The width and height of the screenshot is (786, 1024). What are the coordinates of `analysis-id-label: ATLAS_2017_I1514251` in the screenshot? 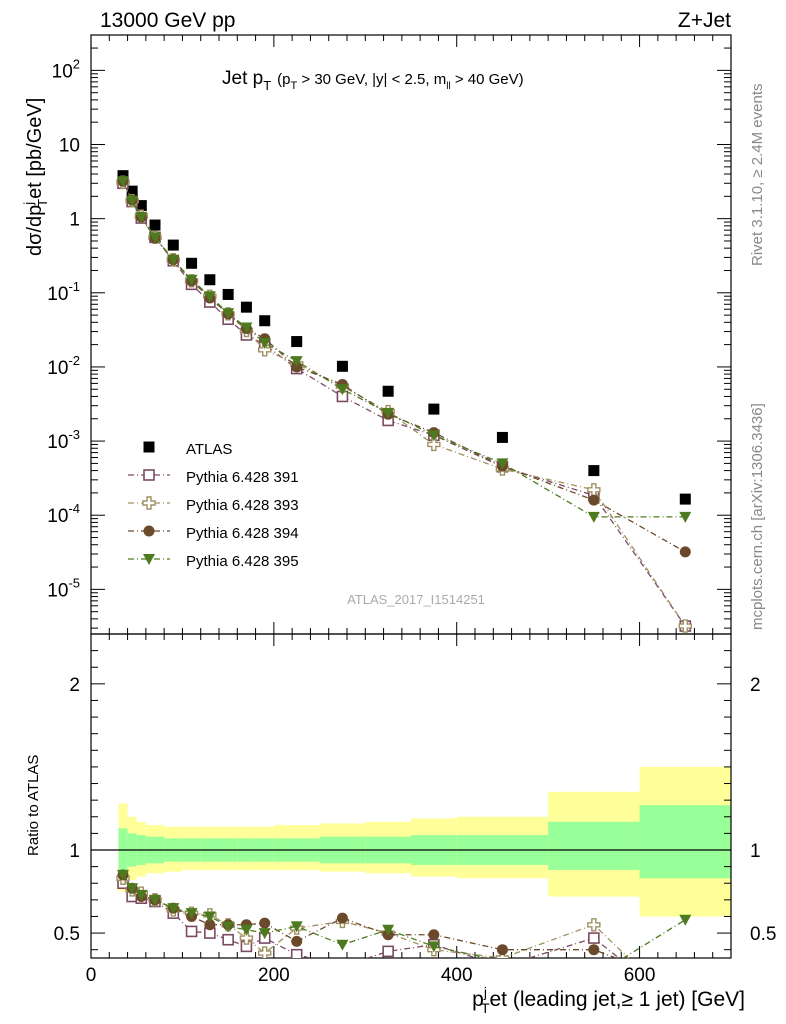 It's located at (416, 599).